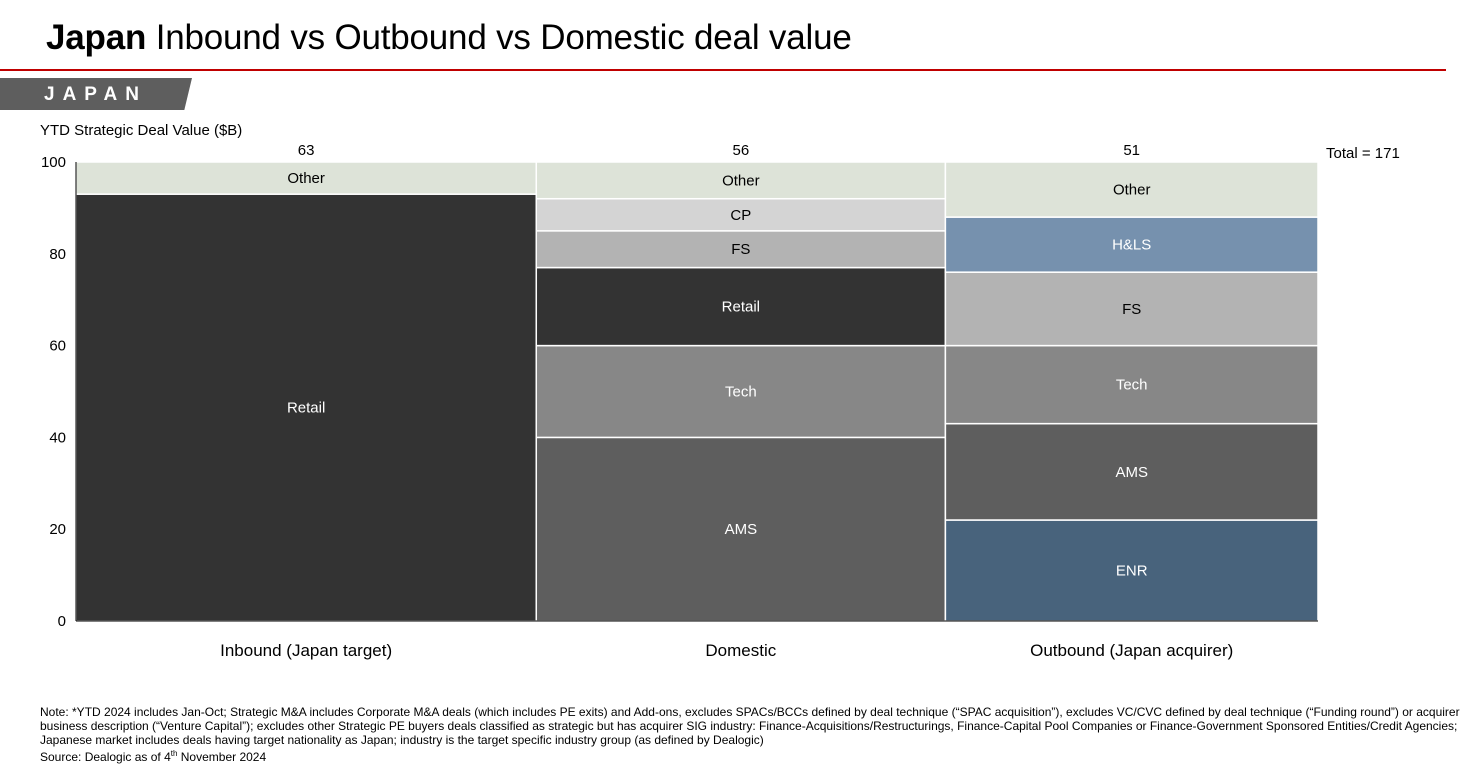 The height and width of the screenshot is (765, 1480). What do you see at coordinates (174, 753) in the screenshot?
I see `source-sup: th` at bounding box center [174, 753].